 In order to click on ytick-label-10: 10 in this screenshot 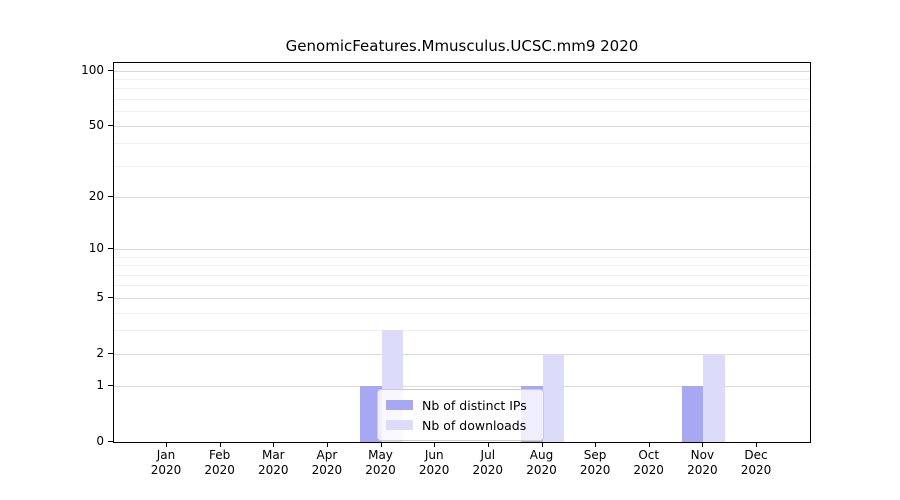, I will do `click(96, 248)`.